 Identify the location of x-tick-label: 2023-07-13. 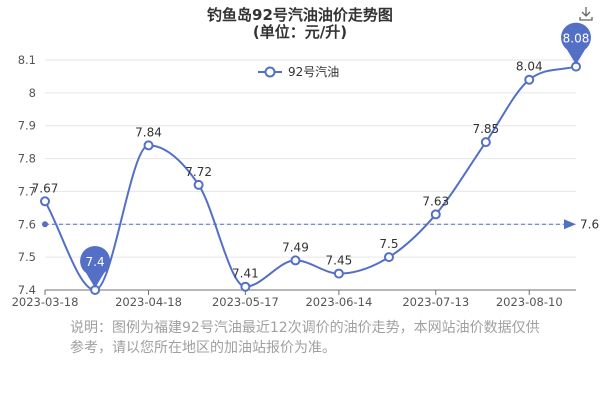
(435, 302).